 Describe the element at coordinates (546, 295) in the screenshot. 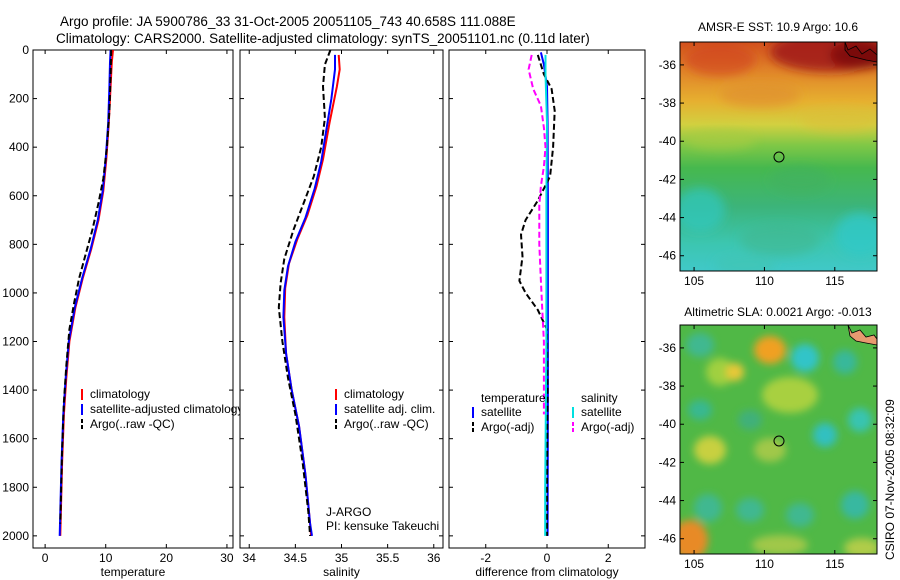

I see `series-line-salinity-satellite` at that location.